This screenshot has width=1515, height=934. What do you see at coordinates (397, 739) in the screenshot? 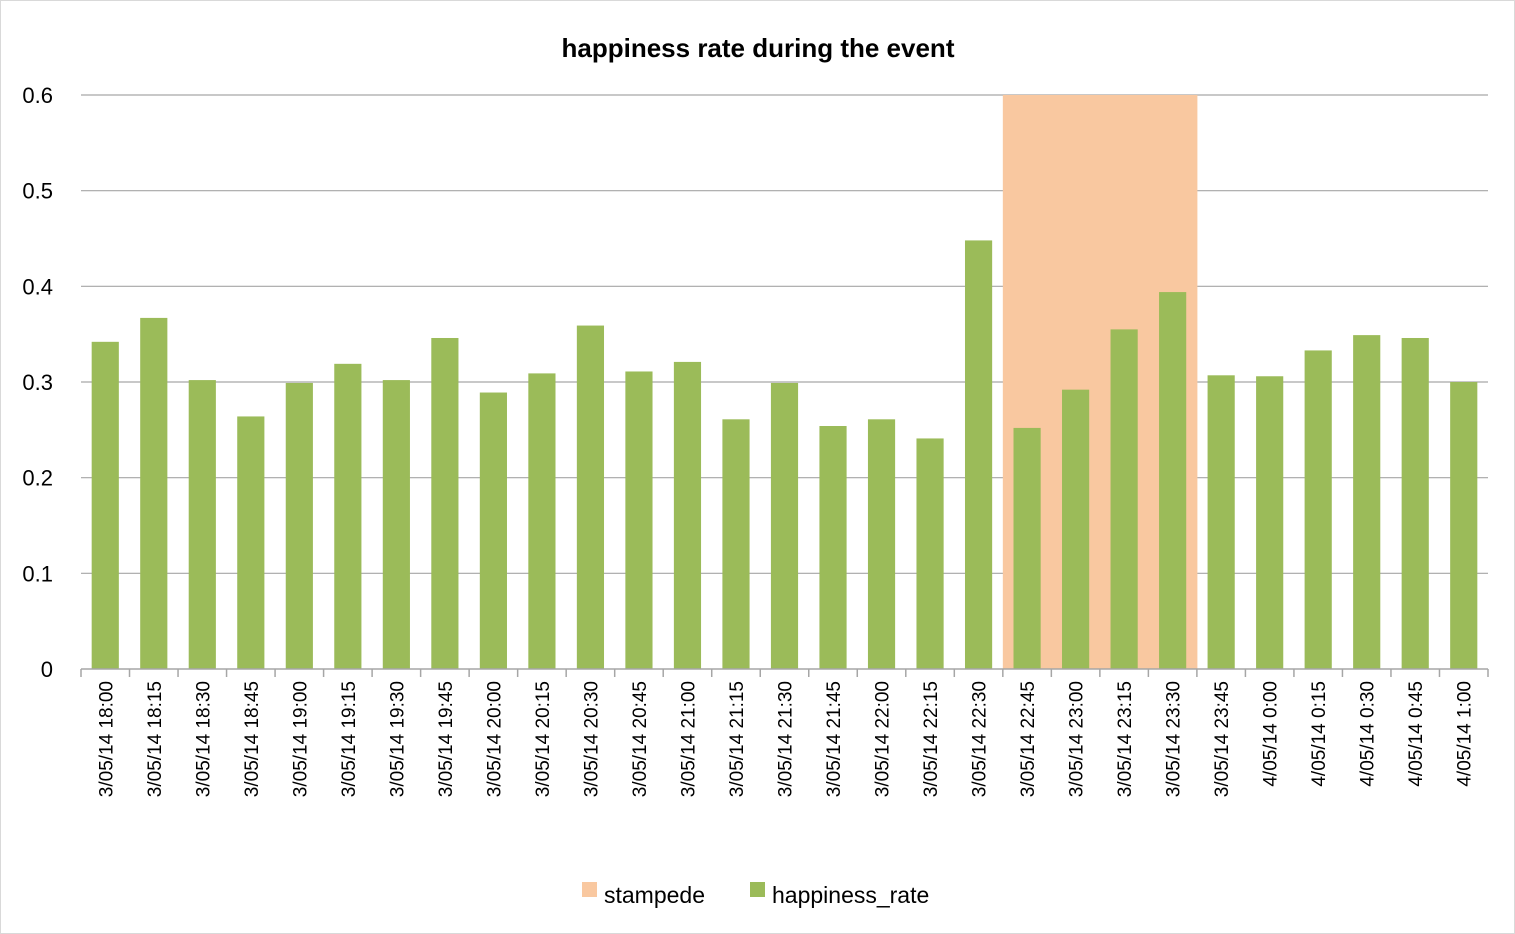
I see `x-tick-label: 3/05/14 19:30` at bounding box center [397, 739].